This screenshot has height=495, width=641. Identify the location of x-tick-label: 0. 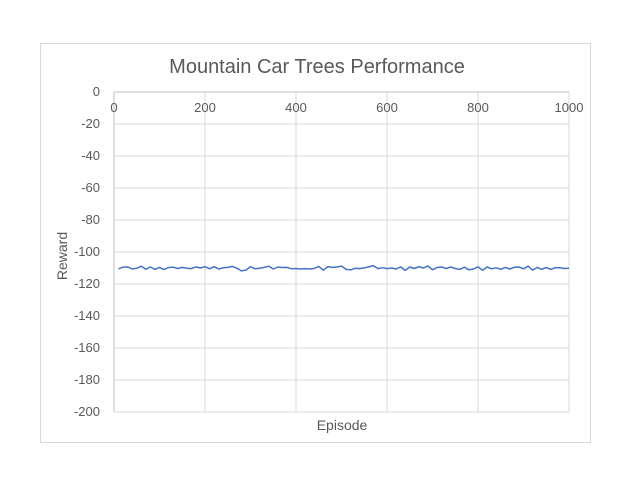
(113, 107).